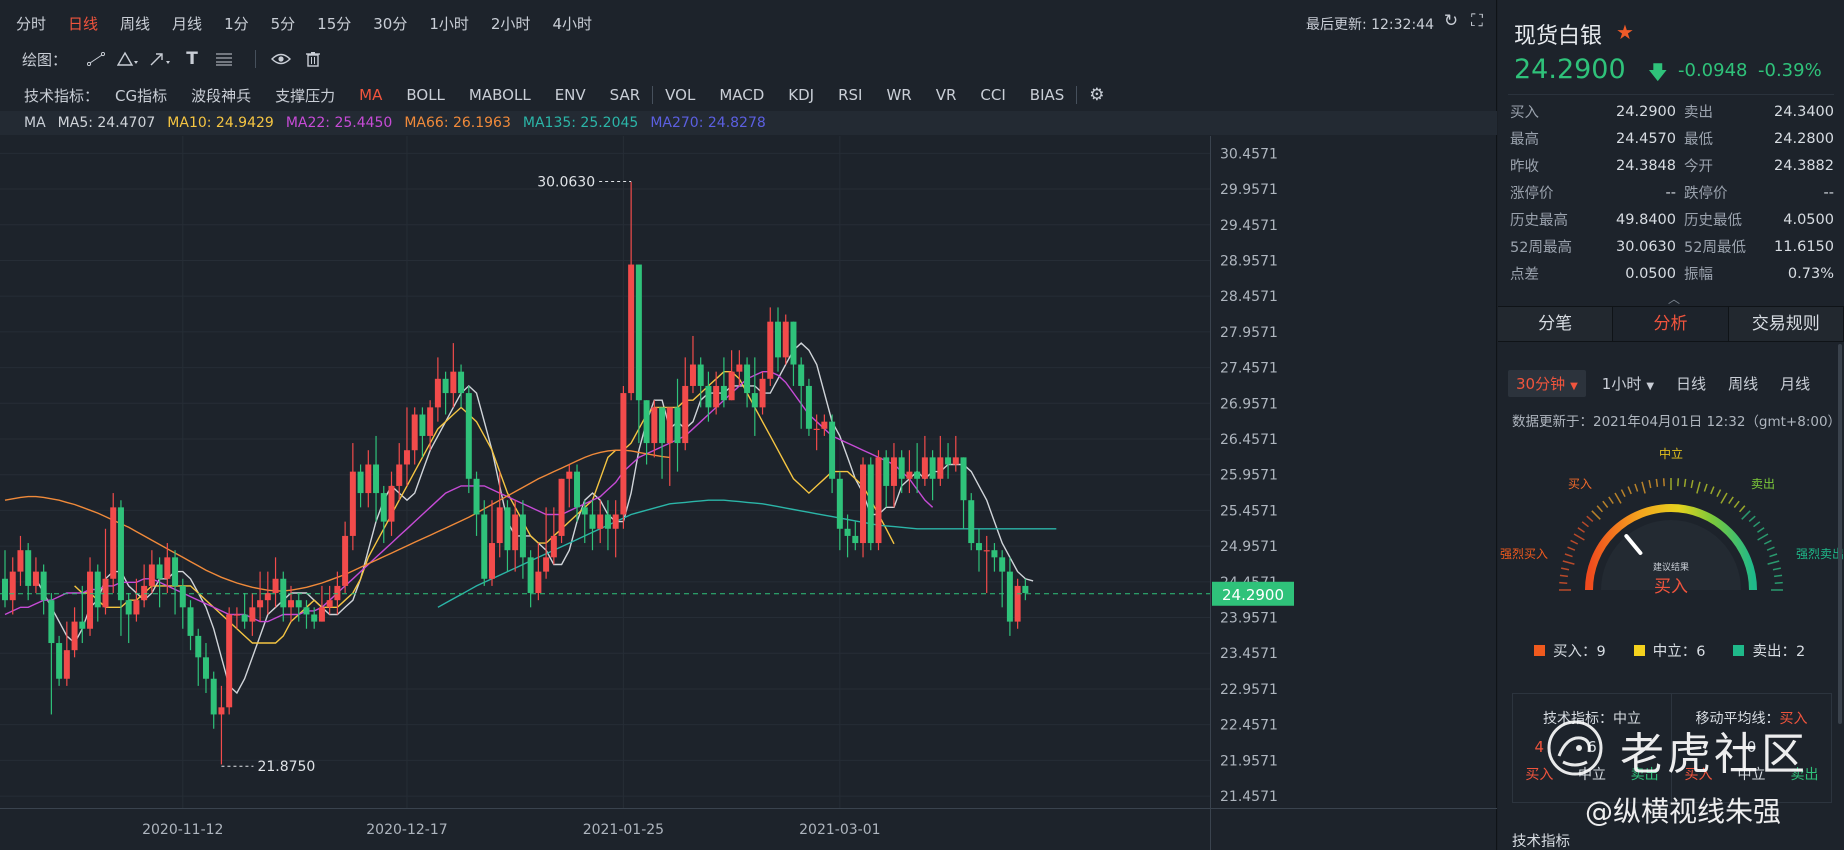 This screenshot has width=1844, height=850. Describe the element at coordinates (1795, 383) in the screenshot. I see `timeframe-option: 月线` at that location.